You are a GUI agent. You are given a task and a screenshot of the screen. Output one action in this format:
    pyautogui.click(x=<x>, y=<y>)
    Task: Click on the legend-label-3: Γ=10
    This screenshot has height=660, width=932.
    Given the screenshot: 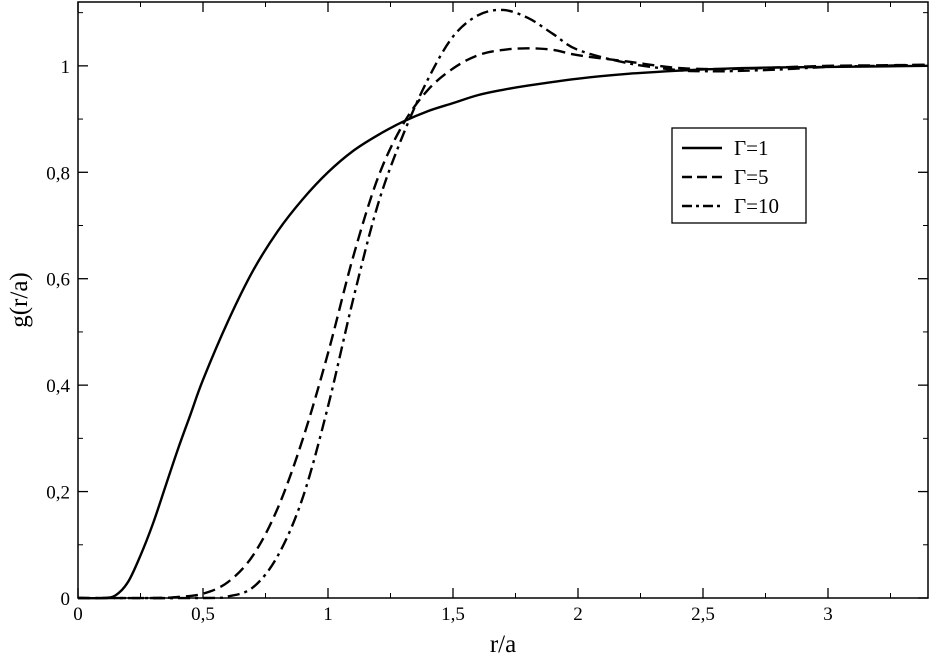 What is the action you would take?
    pyautogui.click(x=756, y=206)
    